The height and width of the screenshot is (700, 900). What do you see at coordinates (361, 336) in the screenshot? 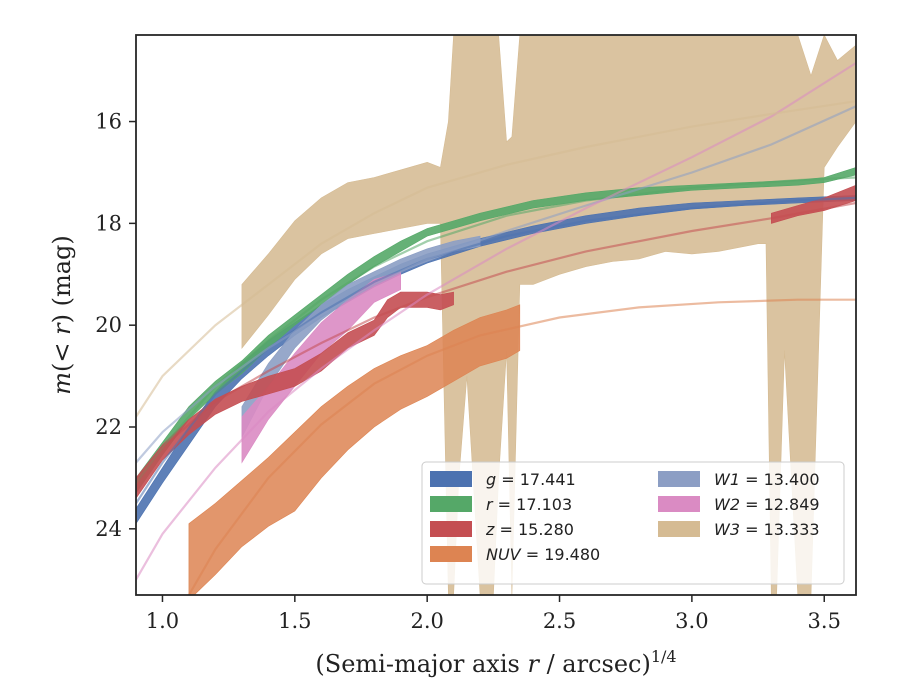
I see `band-w1` at bounding box center [361, 336].